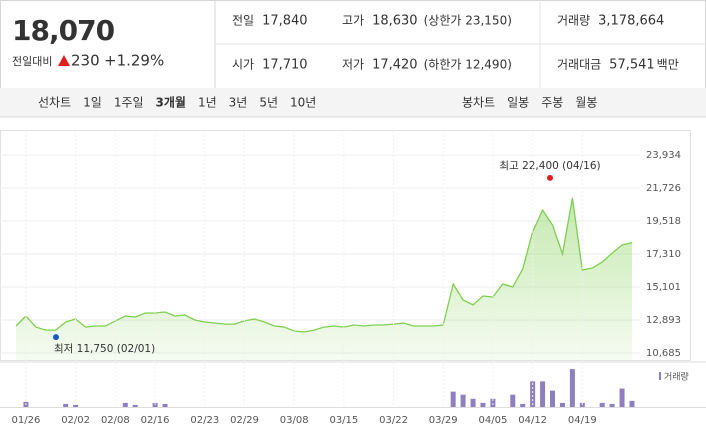 Image resolution: width=706 pixels, height=439 pixels. I want to click on stat-label: 저가, so click(353, 65).